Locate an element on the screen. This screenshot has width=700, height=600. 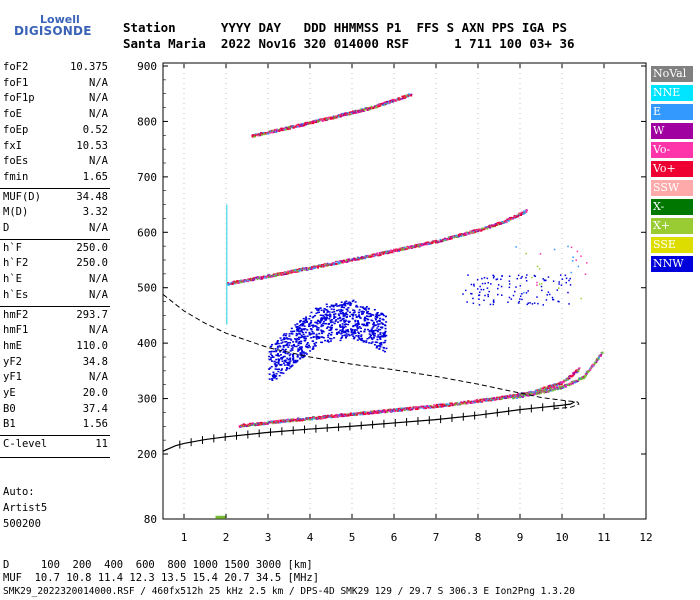
parameter-row: h`Es N/A is located at coordinates (55, 295).